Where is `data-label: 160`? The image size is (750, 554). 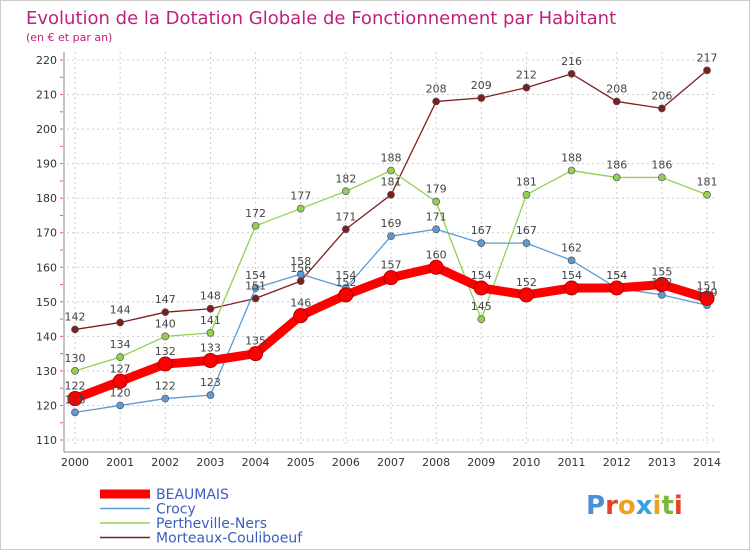
data-label: 160 is located at coordinates (436, 254).